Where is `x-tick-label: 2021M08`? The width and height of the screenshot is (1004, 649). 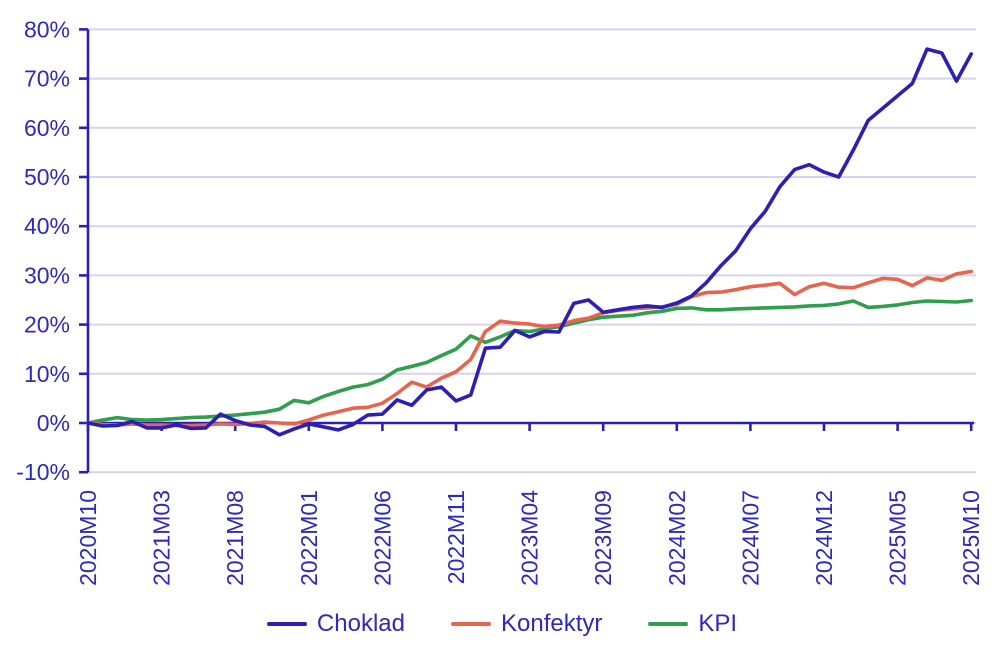
x-tick-label: 2021M08 is located at coordinates (235, 538).